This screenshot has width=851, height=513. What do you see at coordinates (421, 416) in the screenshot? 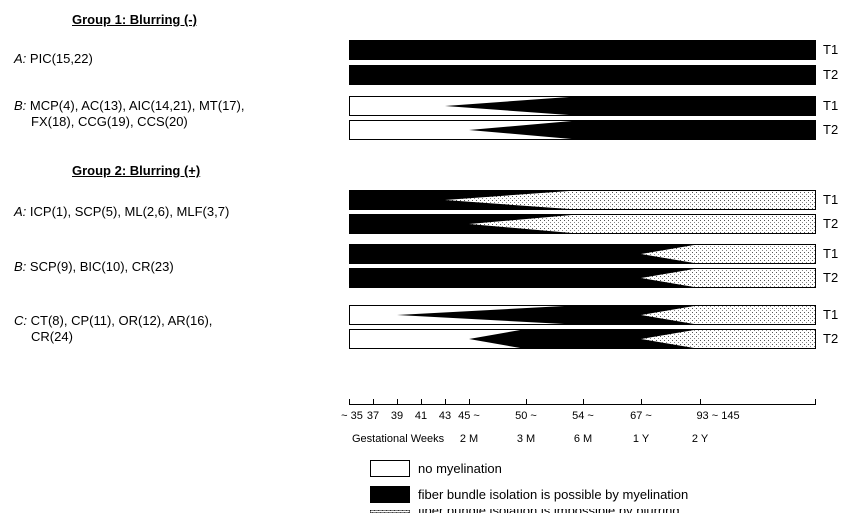
I see `x-tick-label: 41` at bounding box center [421, 416].